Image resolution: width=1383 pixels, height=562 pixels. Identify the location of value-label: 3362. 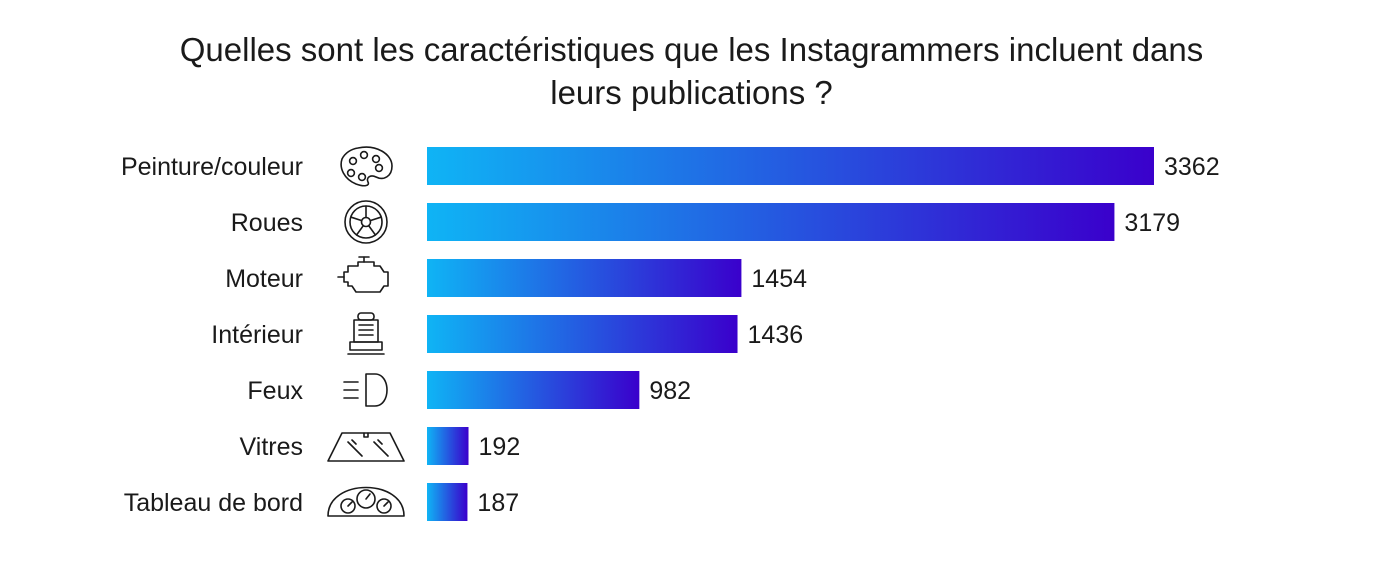
(1192, 167).